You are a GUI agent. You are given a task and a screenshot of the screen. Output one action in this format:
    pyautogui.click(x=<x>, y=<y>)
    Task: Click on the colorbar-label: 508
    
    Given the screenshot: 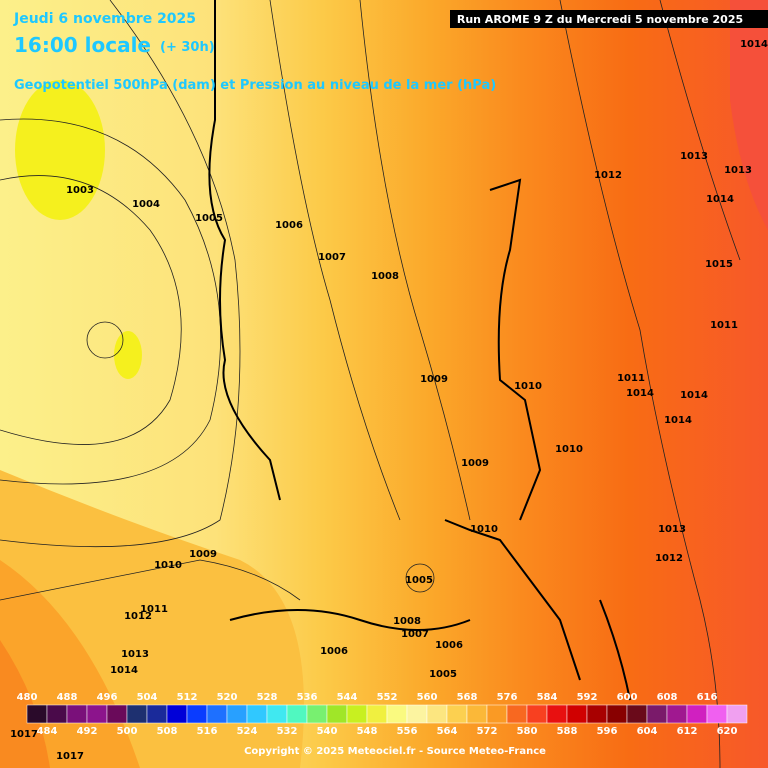 What is the action you would take?
    pyautogui.click(x=167, y=731)
    